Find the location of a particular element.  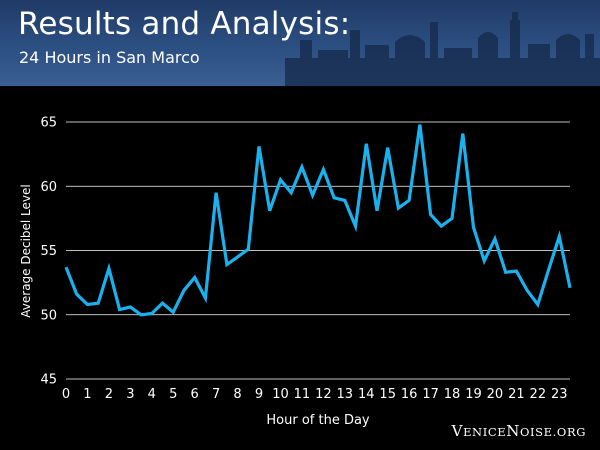

x-tick-label: 18 is located at coordinates (452, 394).